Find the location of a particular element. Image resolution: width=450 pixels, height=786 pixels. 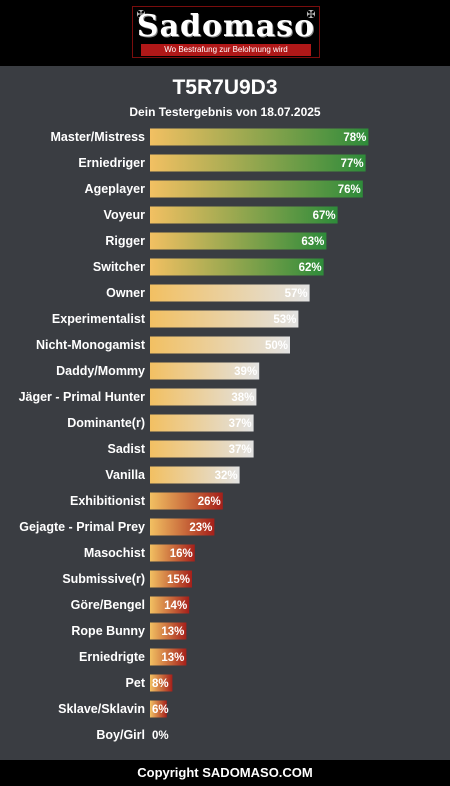

bar-row: Vanilla 32% is located at coordinates (172, 475).